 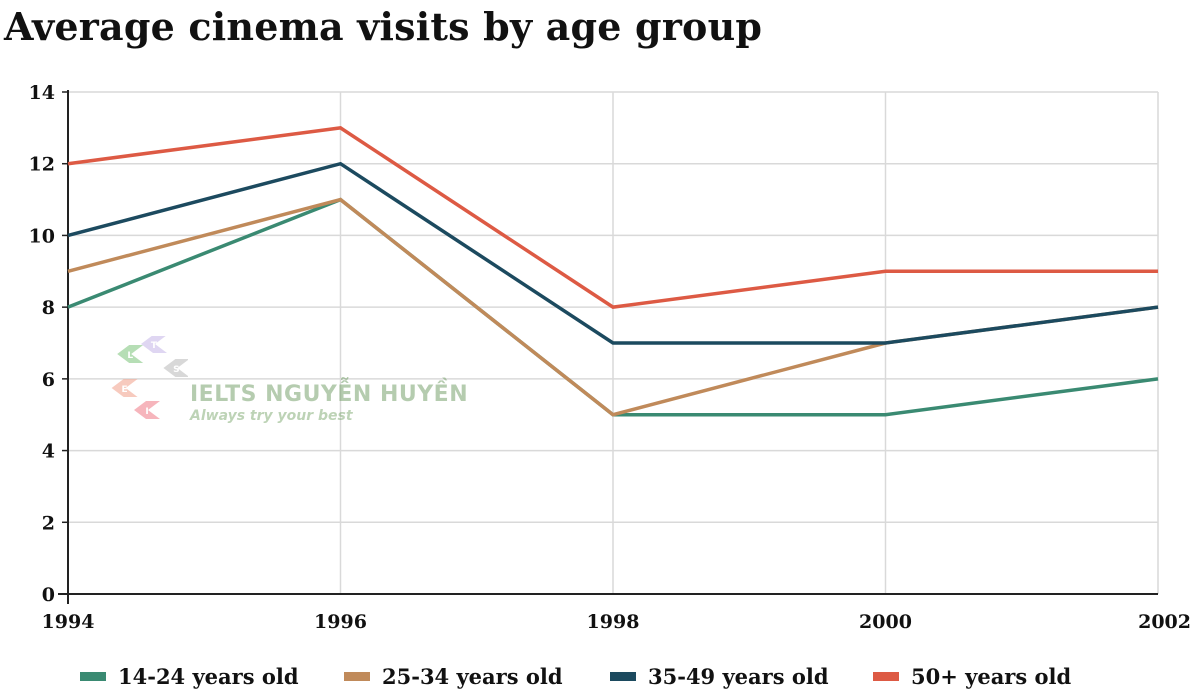 I want to click on y-tick-label: 14, so click(x=42, y=93).